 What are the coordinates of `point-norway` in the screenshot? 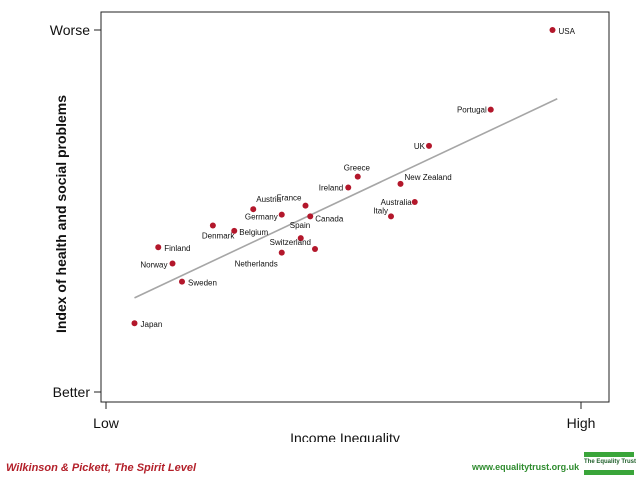 It's located at (172, 263).